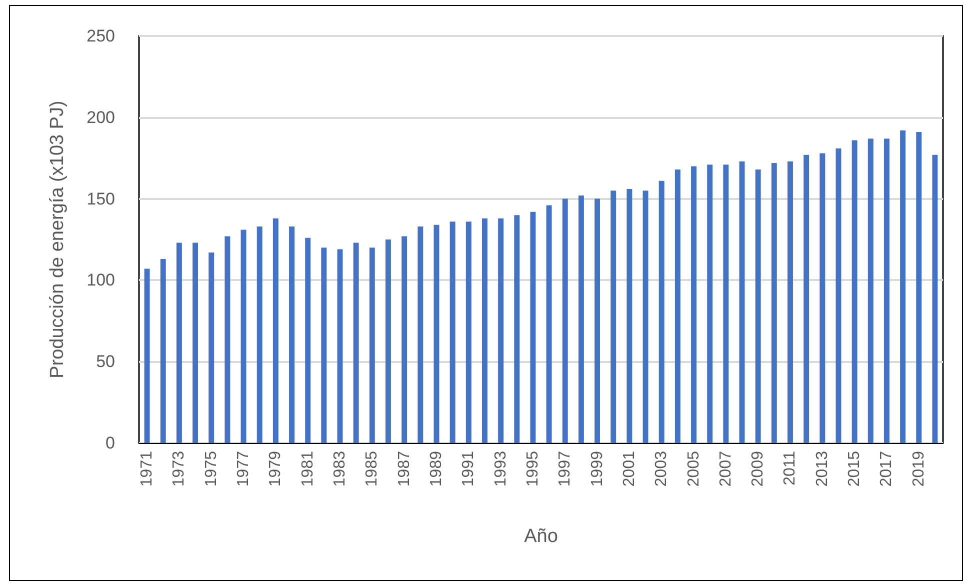 This screenshot has height=586, width=969. I want to click on x-tick-label: 1975, so click(211, 468).